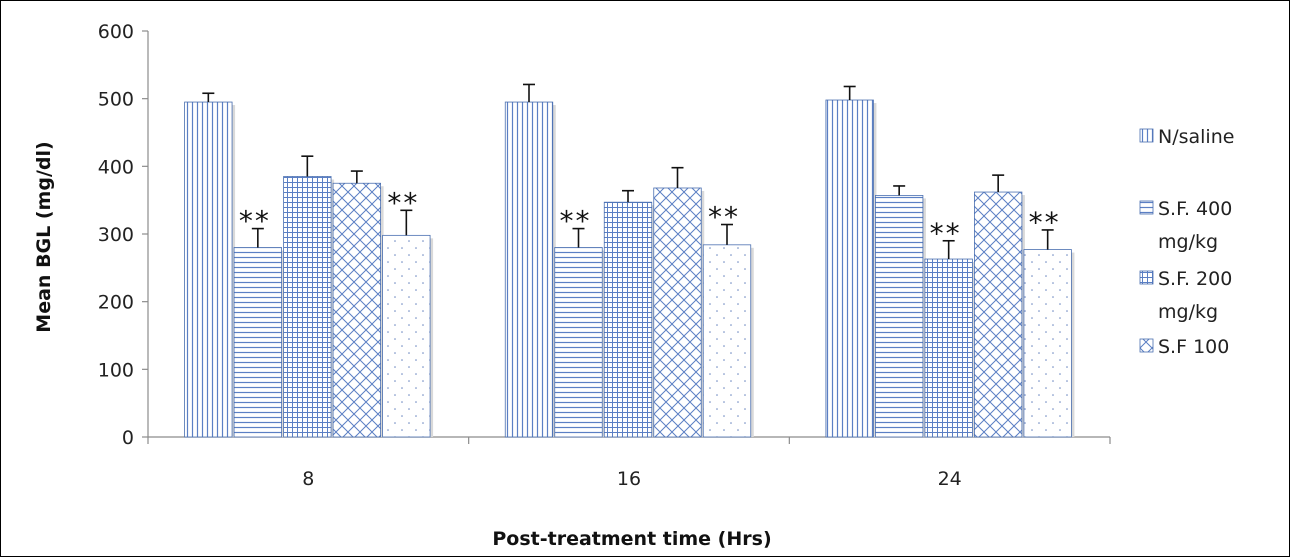  Describe the element at coordinates (1193, 347) in the screenshot. I see `legend-label: S.F 100` at that location.